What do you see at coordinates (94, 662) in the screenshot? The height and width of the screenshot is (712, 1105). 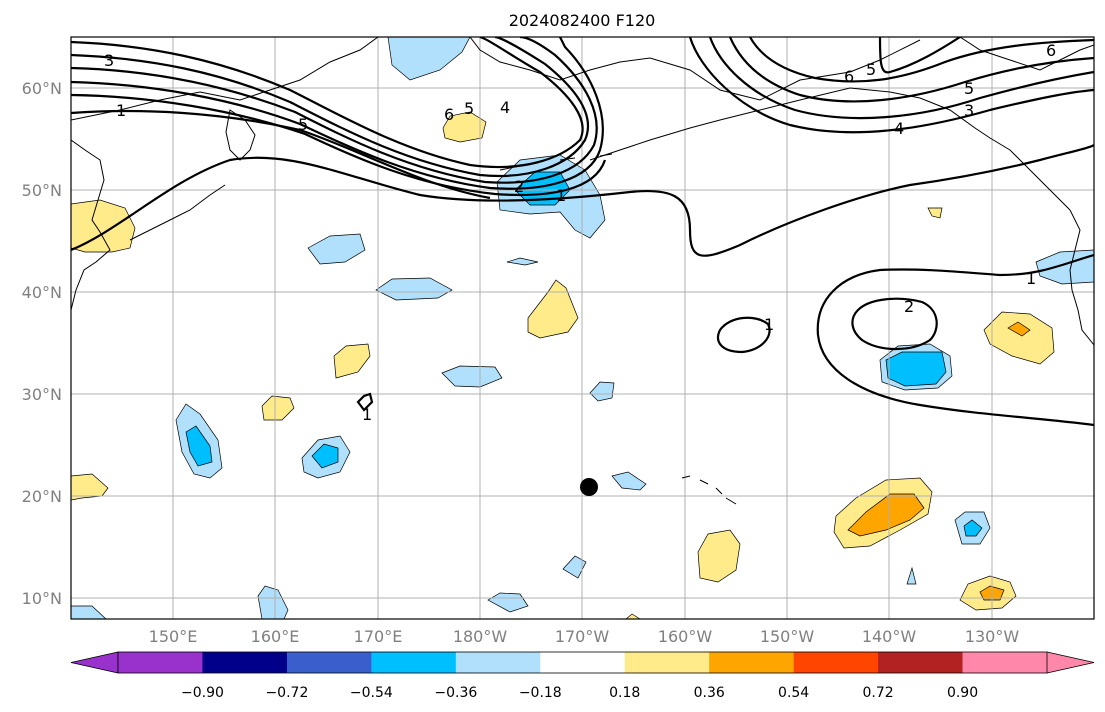 I see `colorbar-low-extension` at bounding box center [94, 662].